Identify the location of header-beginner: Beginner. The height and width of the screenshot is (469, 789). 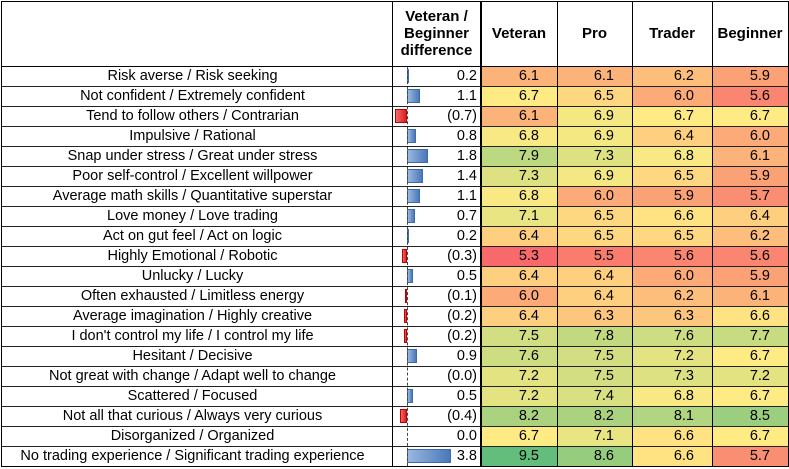
(750, 33).